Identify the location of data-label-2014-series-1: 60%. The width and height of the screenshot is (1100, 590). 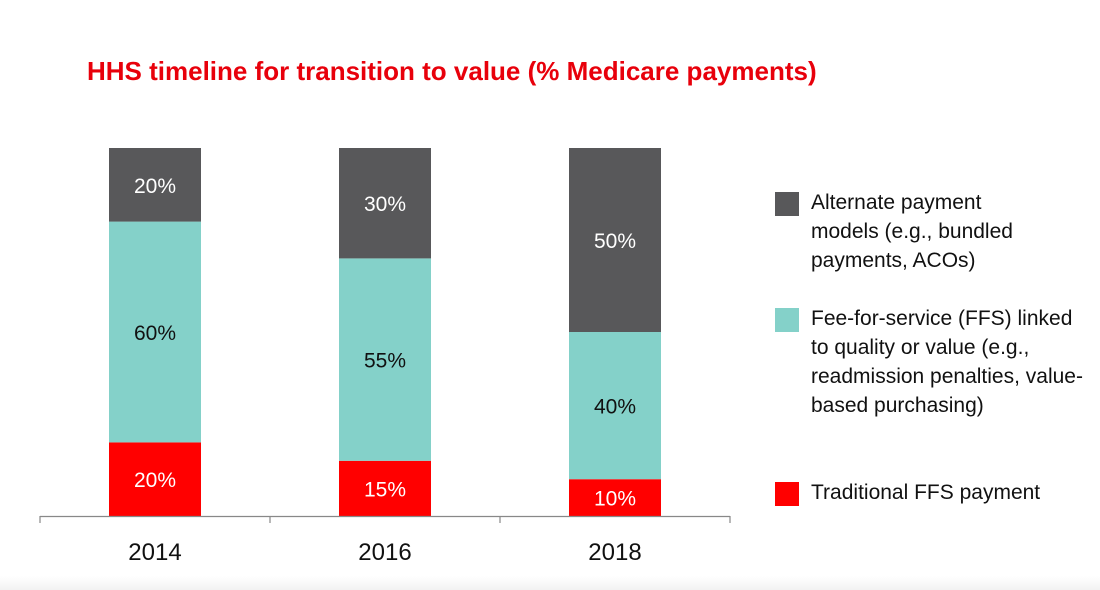
(155, 333).